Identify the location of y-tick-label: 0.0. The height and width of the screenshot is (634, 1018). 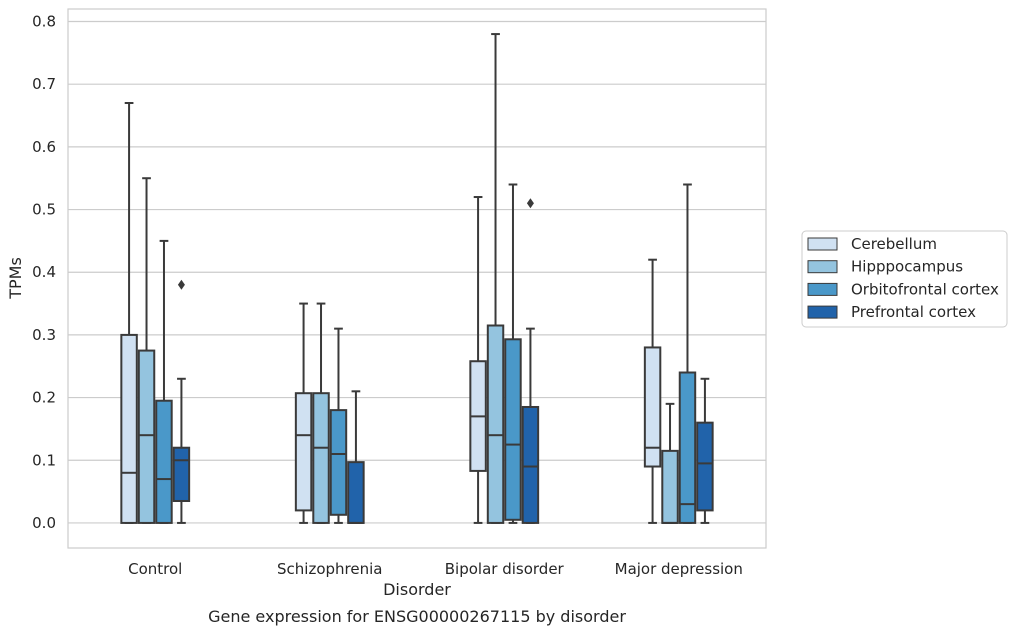
(44, 523).